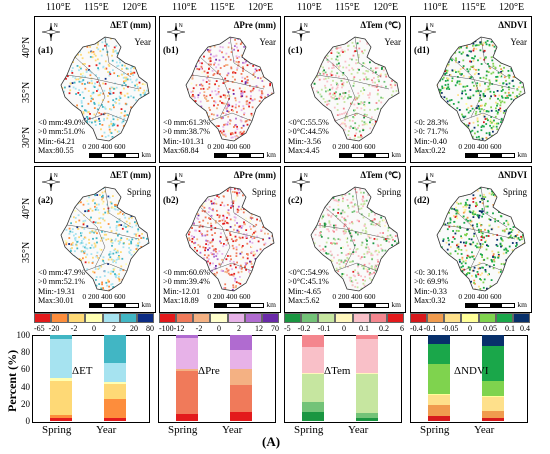 Image resolution: width=550 pixels, height=454 pixels. I want to click on panel-id: (a2), so click(45, 200).